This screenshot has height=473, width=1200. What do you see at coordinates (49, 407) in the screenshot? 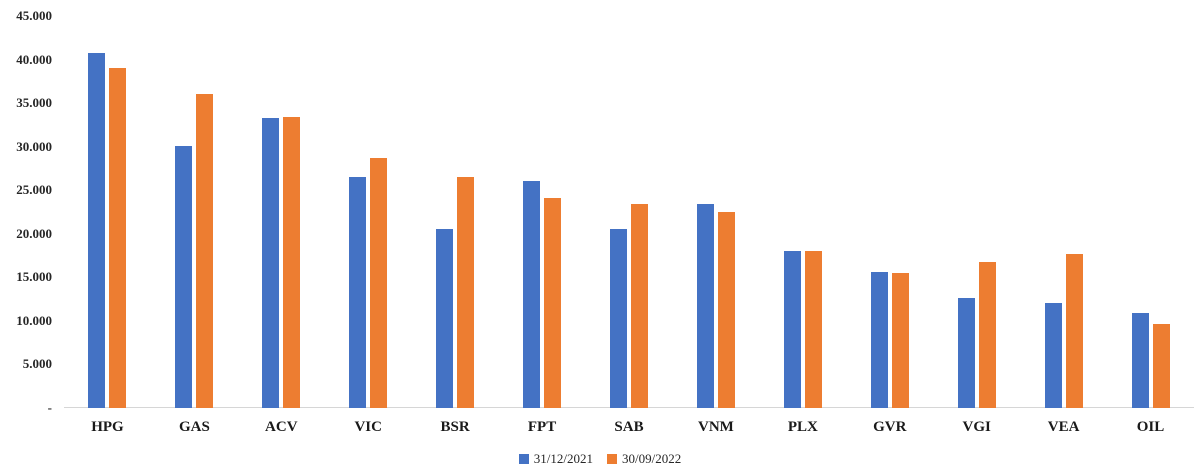
I see `y-tick-label: -` at bounding box center [49, 407].